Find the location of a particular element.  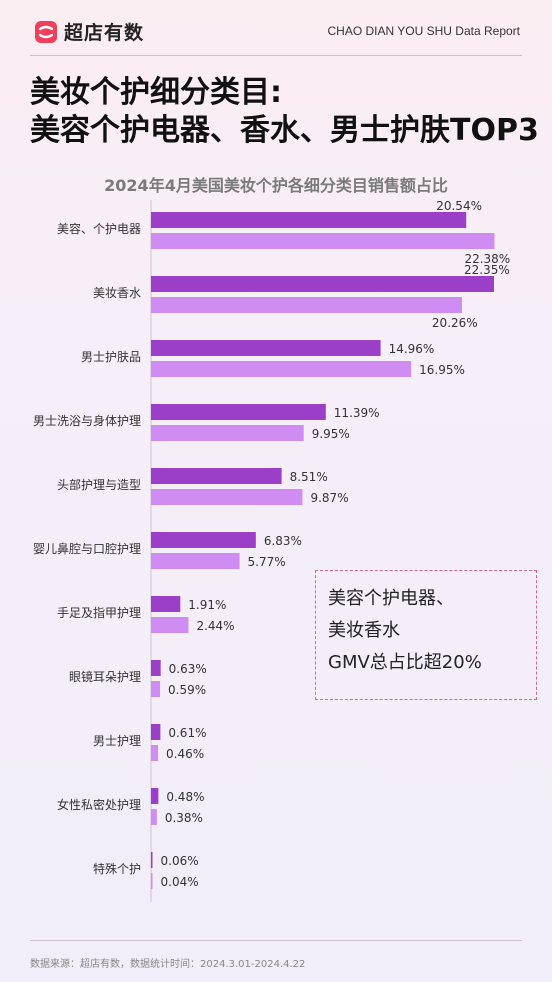

bar-value-label: 0.06% is located at coordinates (180, 861).